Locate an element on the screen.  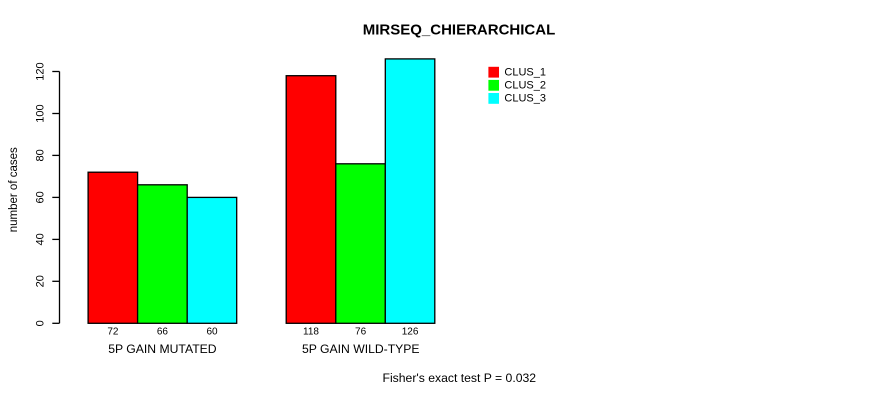
svg-text: 5P GAIN WILD-TYPE is located at coordinates (361, 349).